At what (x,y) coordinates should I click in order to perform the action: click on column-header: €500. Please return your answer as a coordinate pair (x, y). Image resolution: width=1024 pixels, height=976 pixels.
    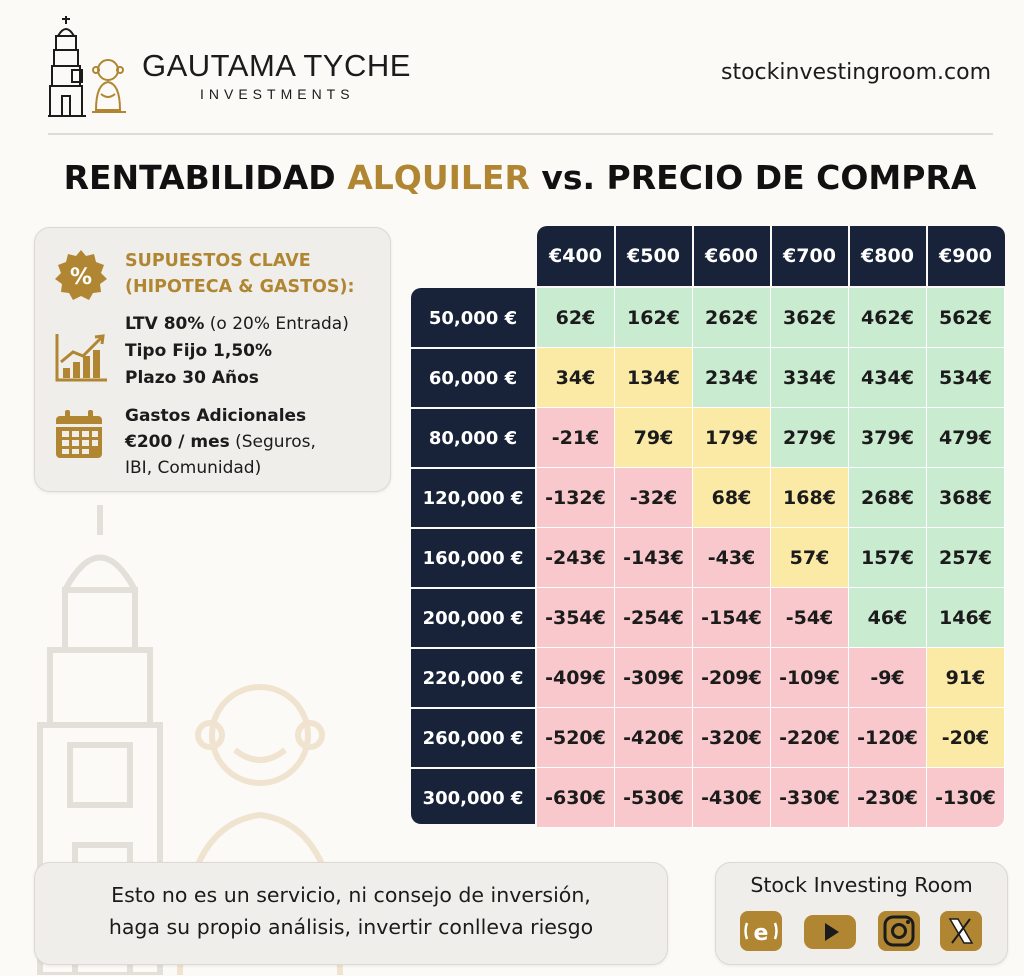
    Looking at the image, I should click on (653, 256).